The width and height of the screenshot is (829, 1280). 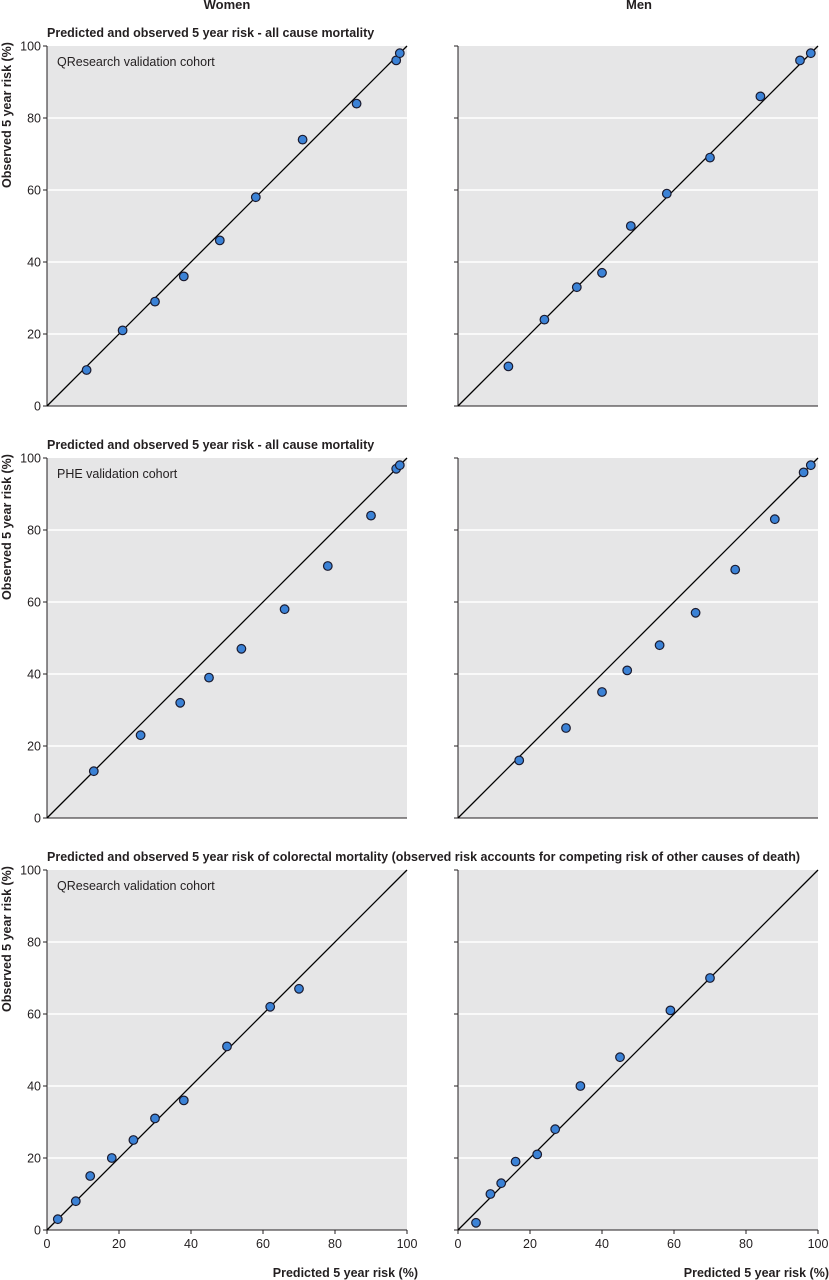 I want to click on x-axis-title-women: Predicted 5 year risk (%), so click(x=345, y=1273).